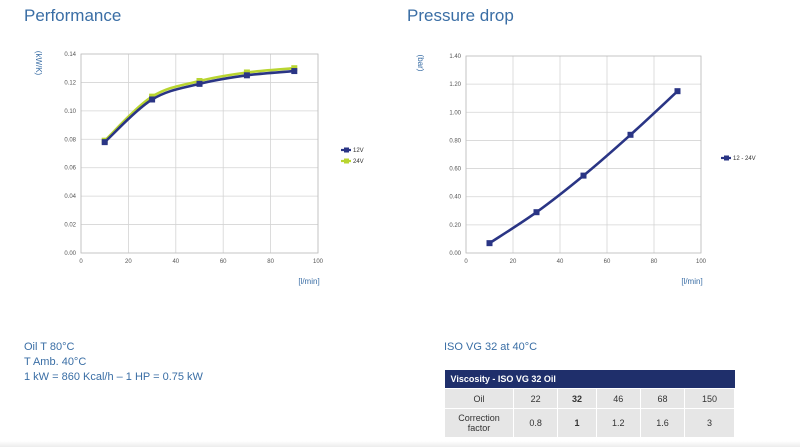  I want to click on oil-value-32: 32, so click(577, 398).